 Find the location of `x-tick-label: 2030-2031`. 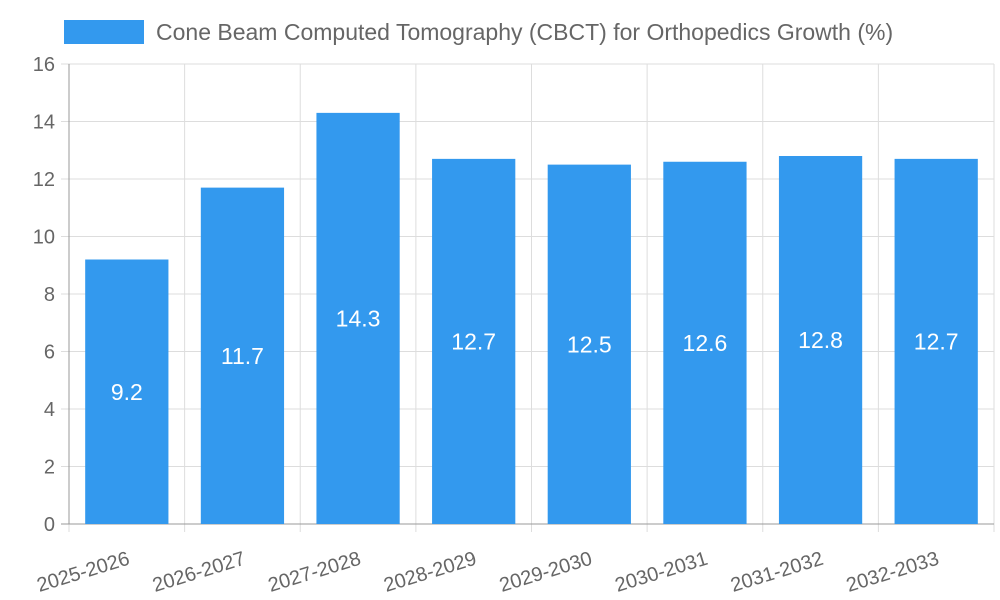

x-tick-label: 2030-2031 is located at coordinates (661, 572).